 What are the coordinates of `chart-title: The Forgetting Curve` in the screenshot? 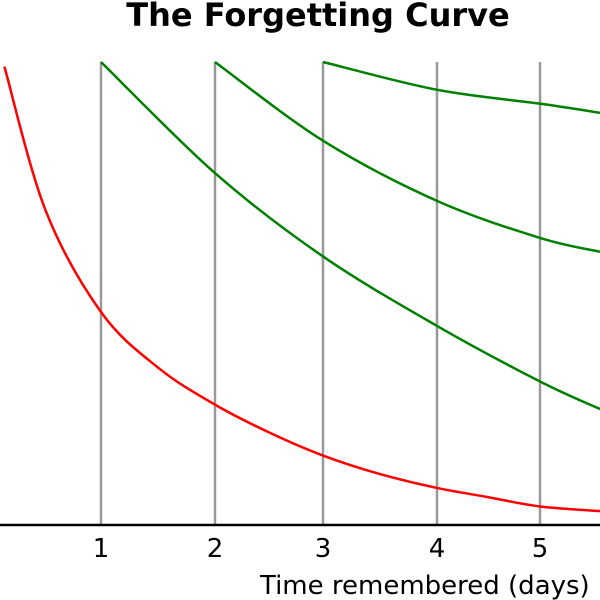 It's located at (317, 17).